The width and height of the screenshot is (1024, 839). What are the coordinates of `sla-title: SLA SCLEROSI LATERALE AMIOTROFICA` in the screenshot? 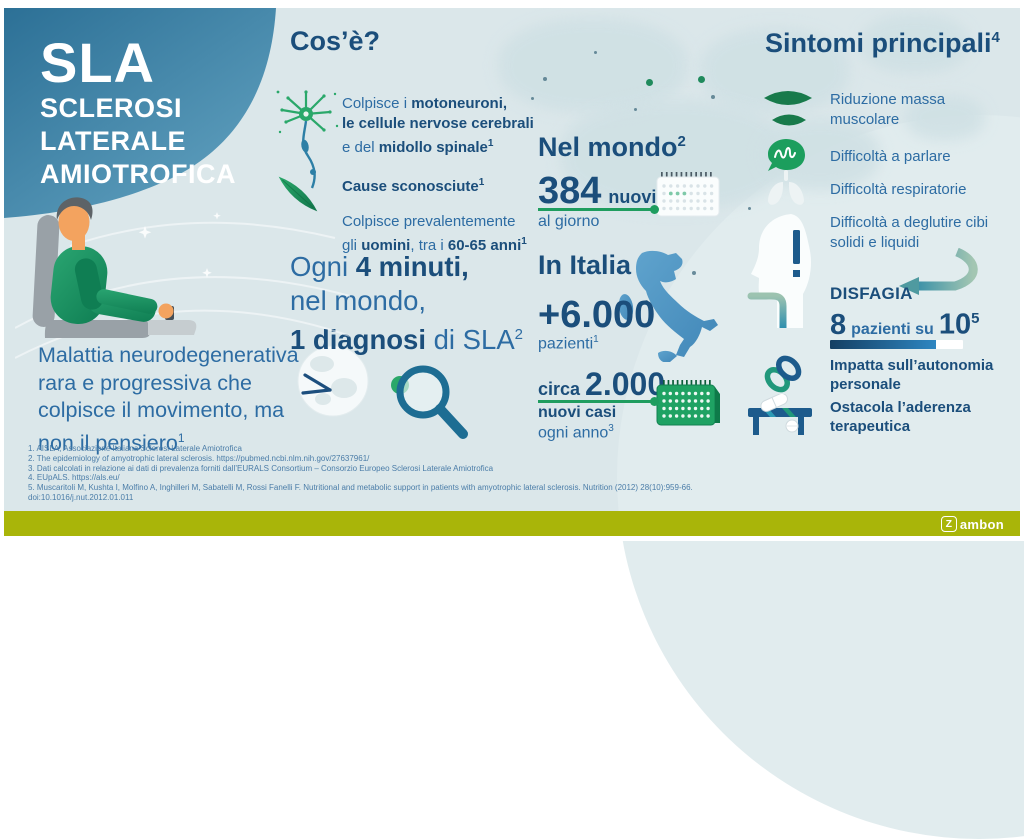 It's located at (138, 112).